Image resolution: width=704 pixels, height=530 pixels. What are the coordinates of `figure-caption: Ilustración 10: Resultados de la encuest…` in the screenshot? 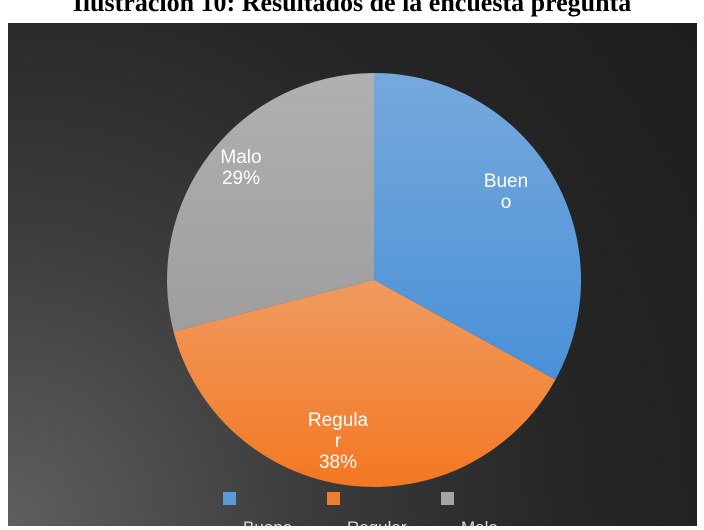 It's located at (352, 11).